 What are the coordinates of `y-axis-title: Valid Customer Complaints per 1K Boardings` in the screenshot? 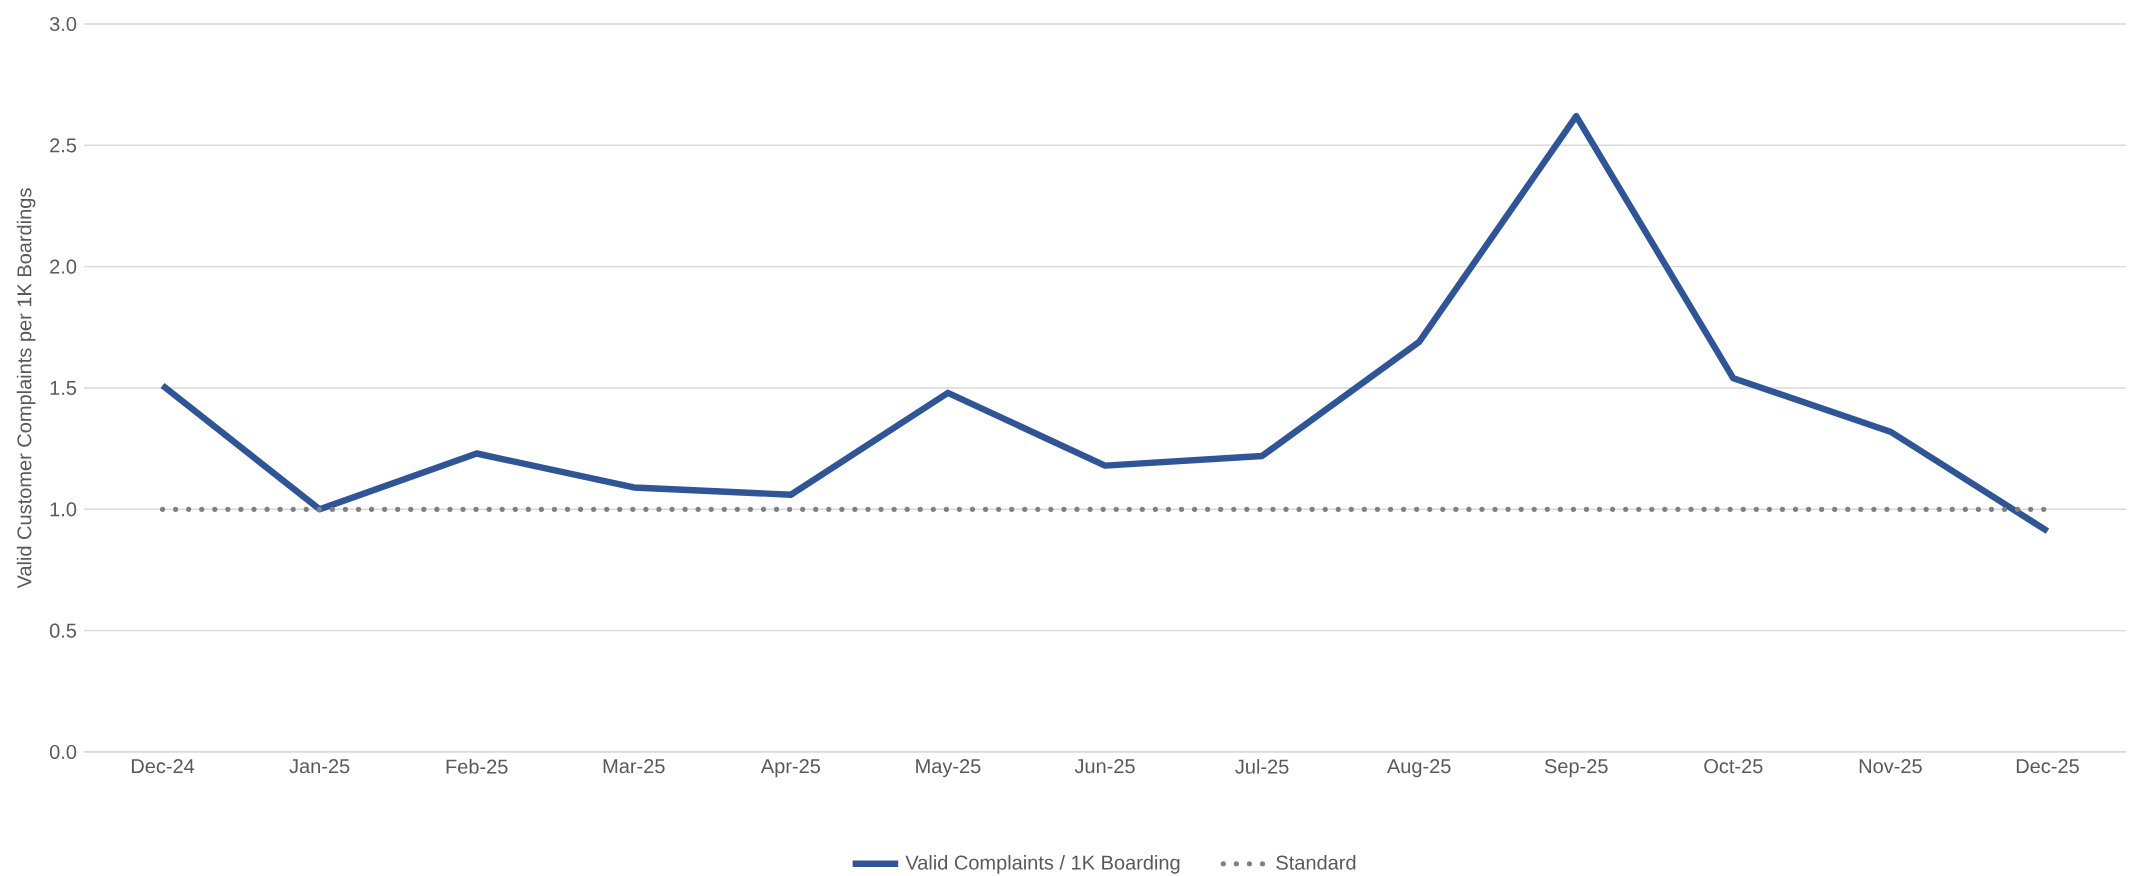 It's located at (26, 388).